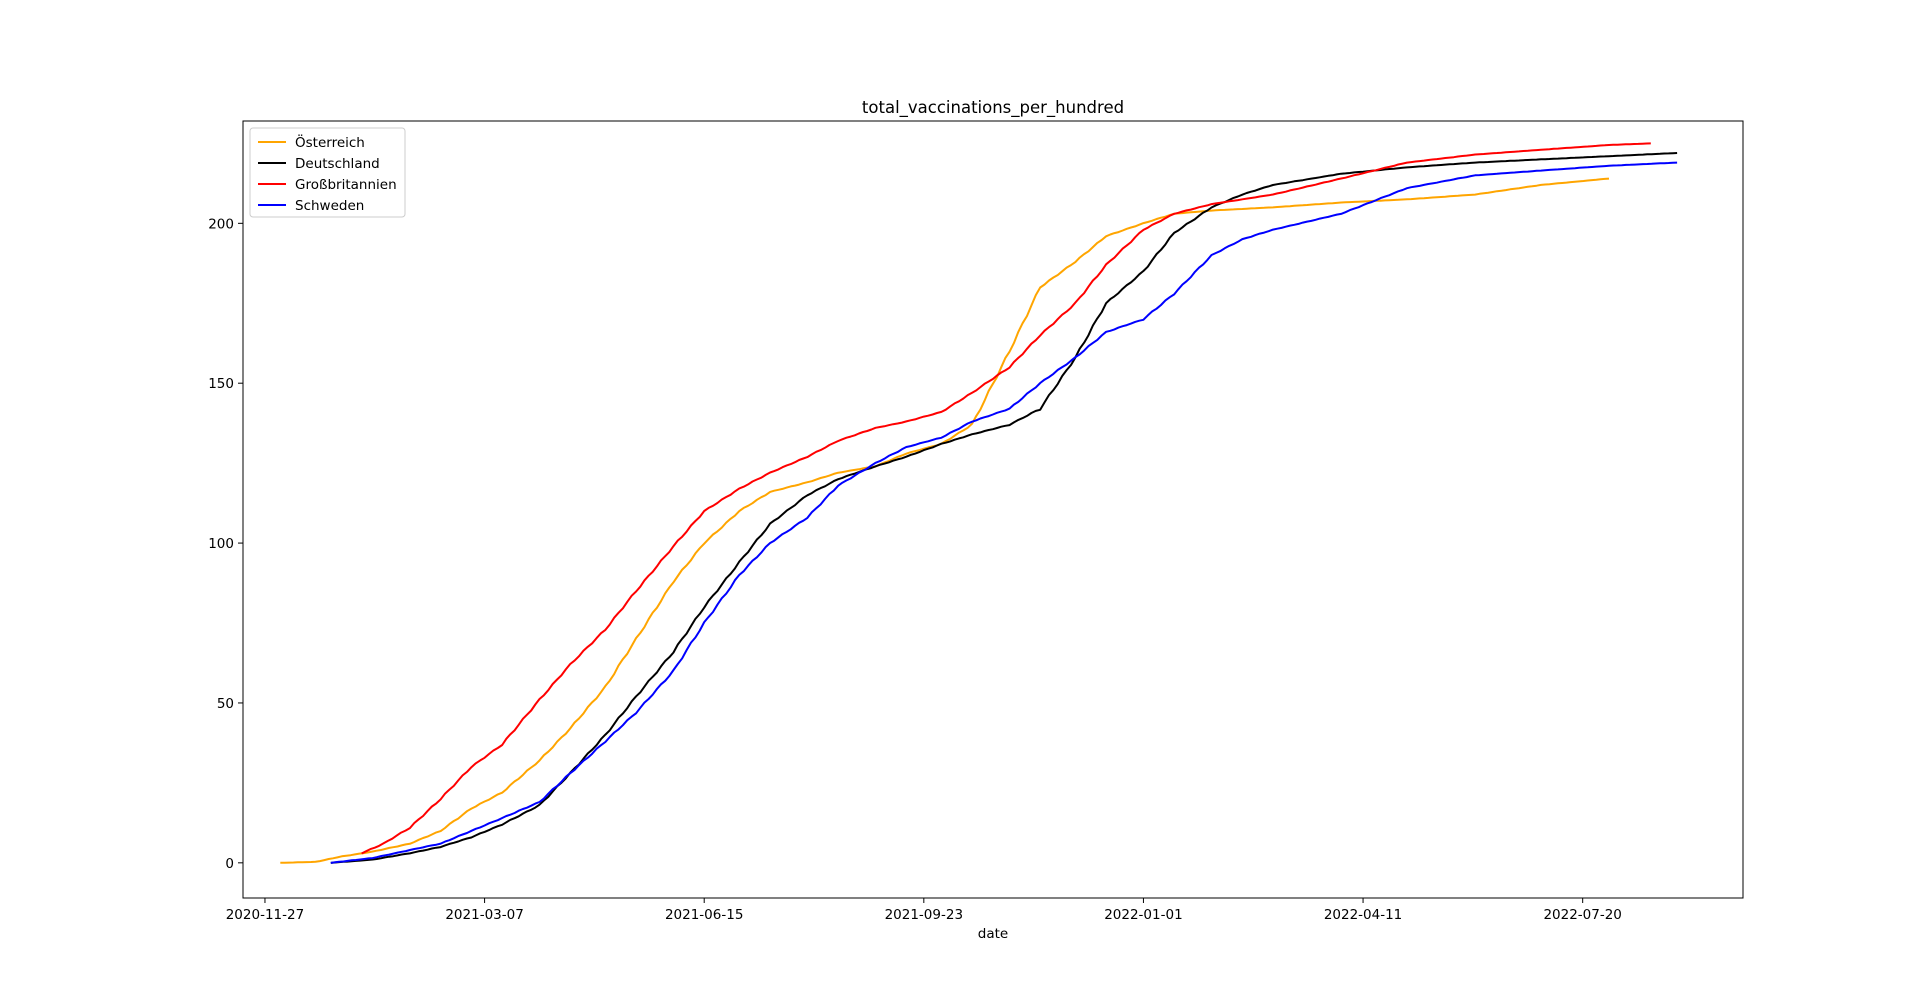 This screenshot has height=1001, width=1920. I want to click on x-tick-label: 2021-03-07, so click(484, 915).